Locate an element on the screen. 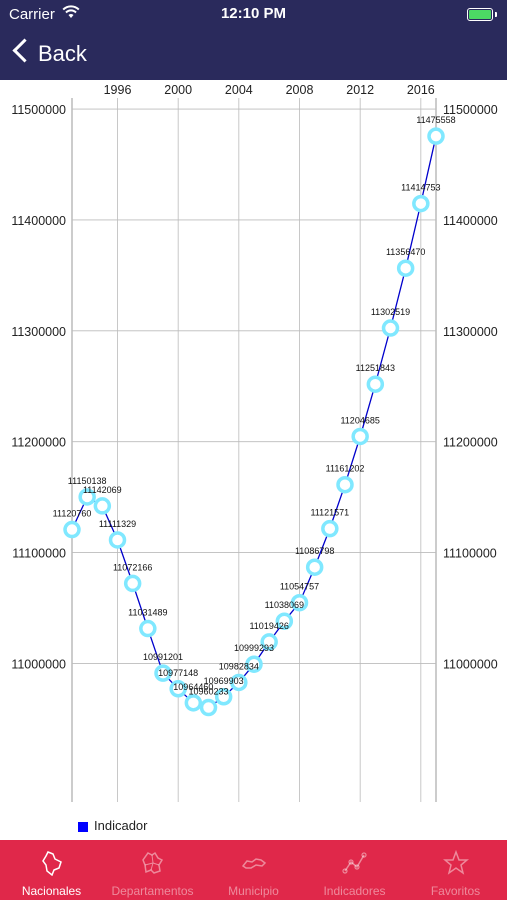  data-label: 11204685 is located at coordinates (359, 420).